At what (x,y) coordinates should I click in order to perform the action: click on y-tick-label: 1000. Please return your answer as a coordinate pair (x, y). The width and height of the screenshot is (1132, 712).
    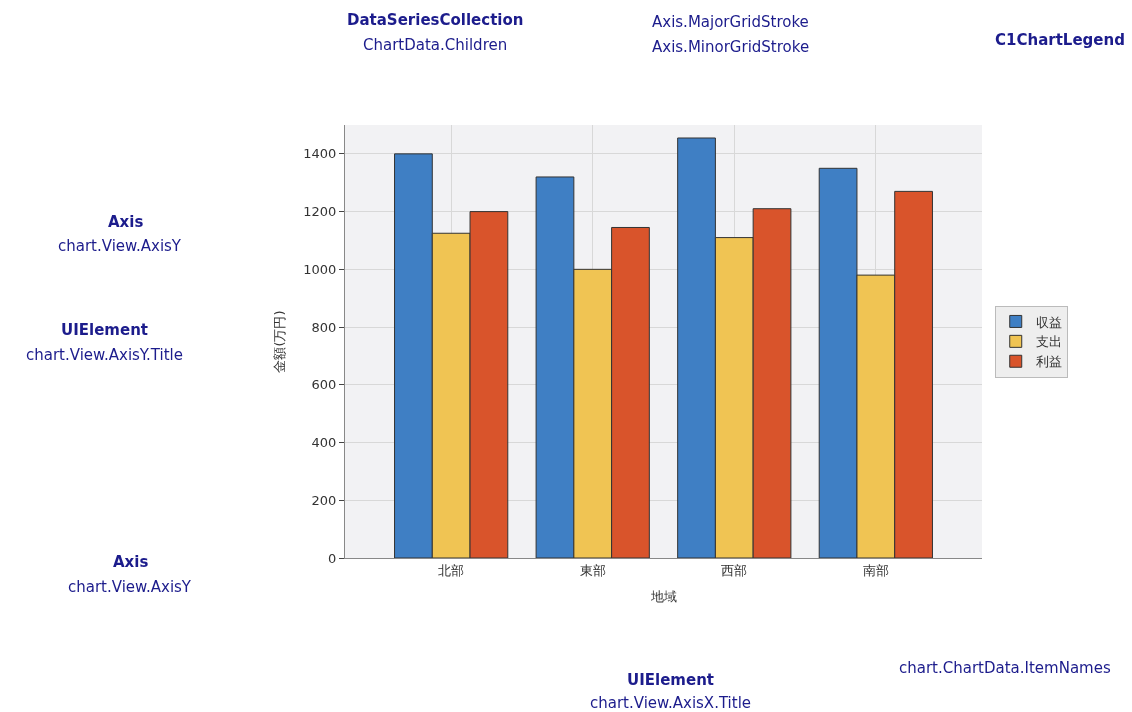
    Looking at the image, I should click on (320, 269).